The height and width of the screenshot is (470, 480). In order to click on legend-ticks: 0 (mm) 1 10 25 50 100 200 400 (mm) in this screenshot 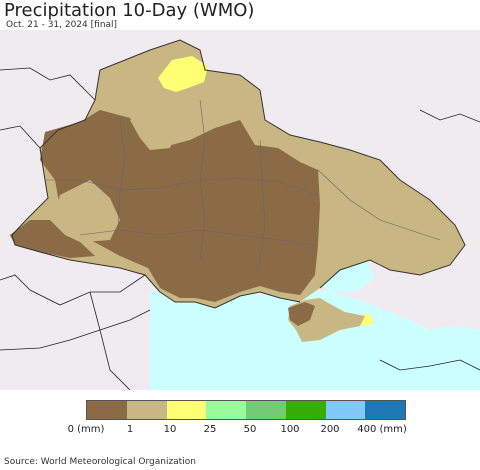, I will do `click(240, 431)`.